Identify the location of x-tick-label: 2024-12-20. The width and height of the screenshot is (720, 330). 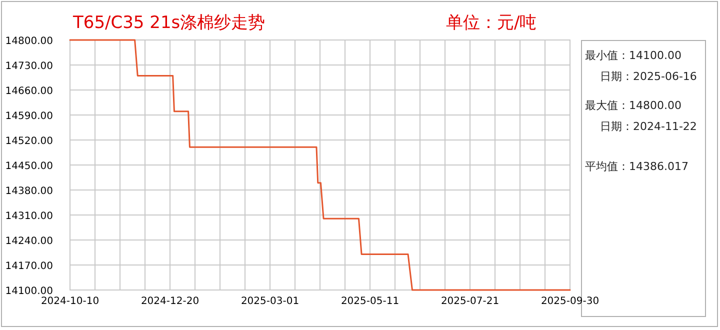
(170, 301).